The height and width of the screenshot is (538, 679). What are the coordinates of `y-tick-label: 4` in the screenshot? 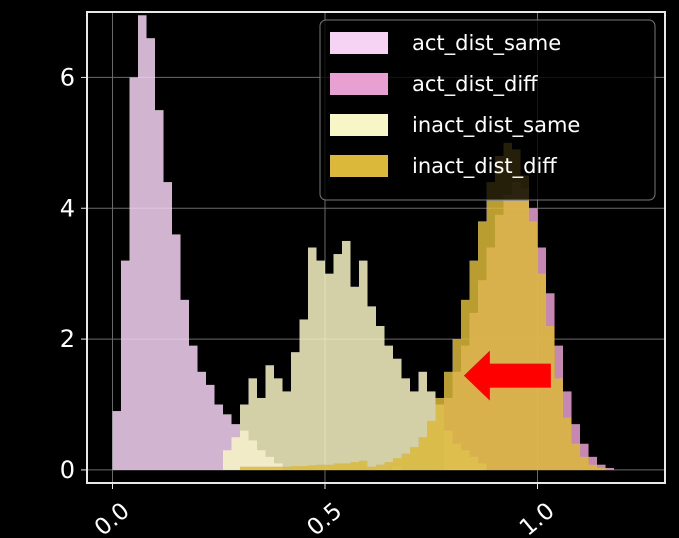 It's located at (67, 208).